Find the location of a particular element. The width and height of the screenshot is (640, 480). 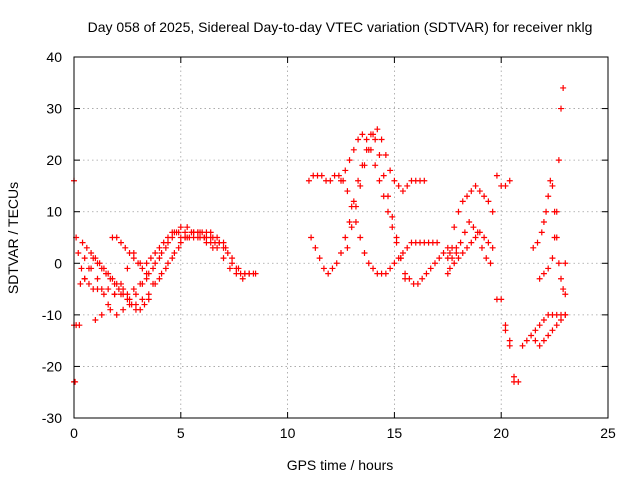

y-tick-label: 30 is located at coordinates (54, 109).